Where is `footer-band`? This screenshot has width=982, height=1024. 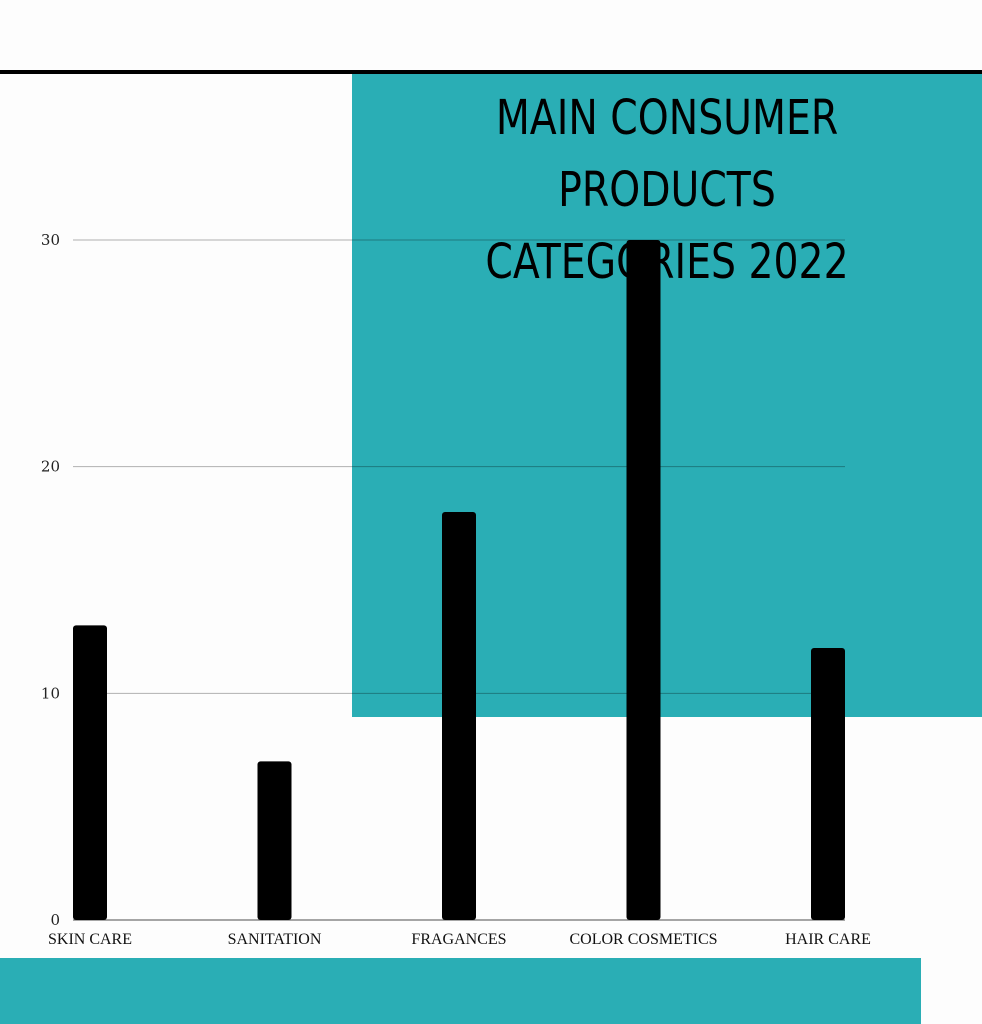 footer-band is located at coordinates (460, 991).